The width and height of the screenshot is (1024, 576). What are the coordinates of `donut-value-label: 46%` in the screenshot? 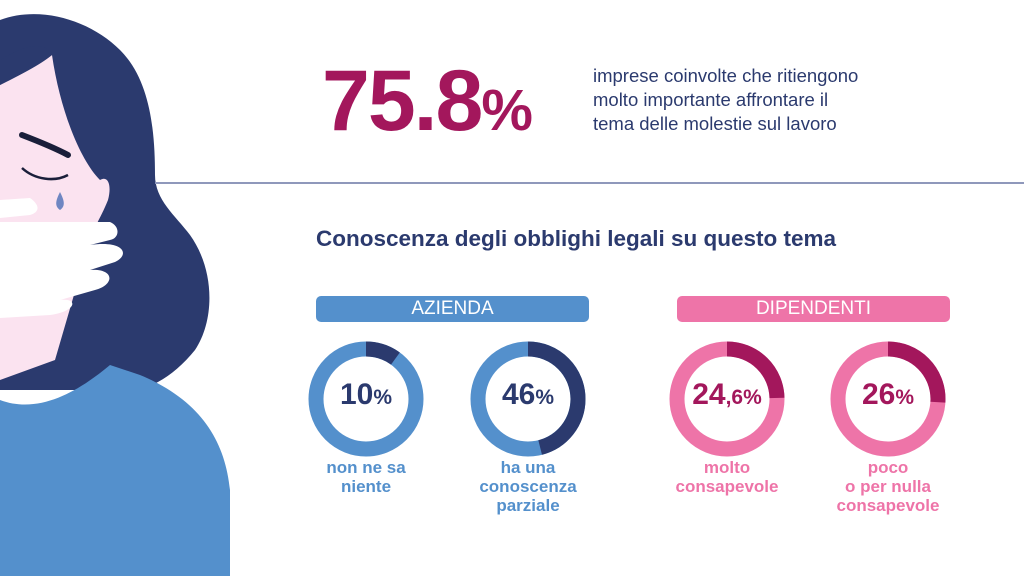 It's located at (528, 394).